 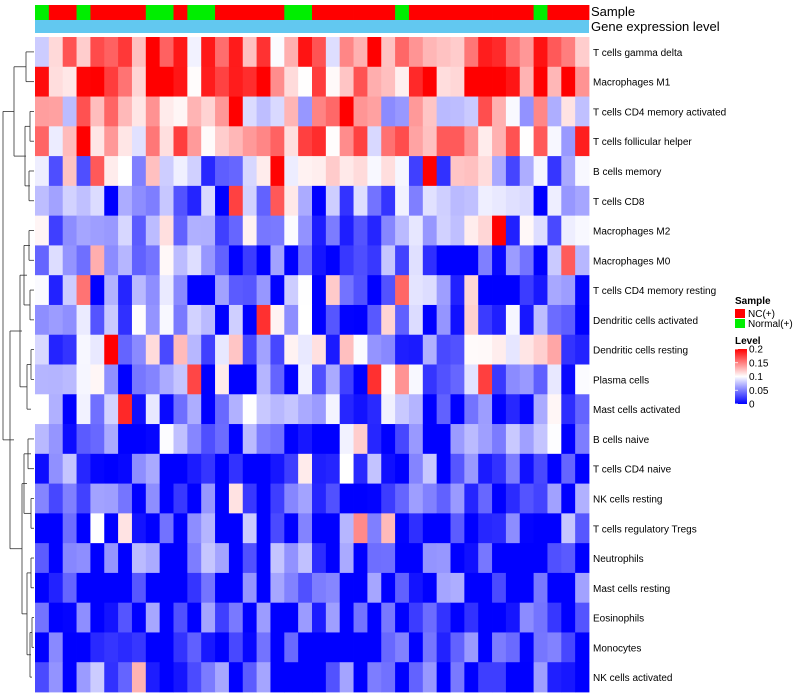 What do you see at coordinates (619, 202) in the screenshot?
I see `row-label: T cells CD8` at bounding box center [619, 202].